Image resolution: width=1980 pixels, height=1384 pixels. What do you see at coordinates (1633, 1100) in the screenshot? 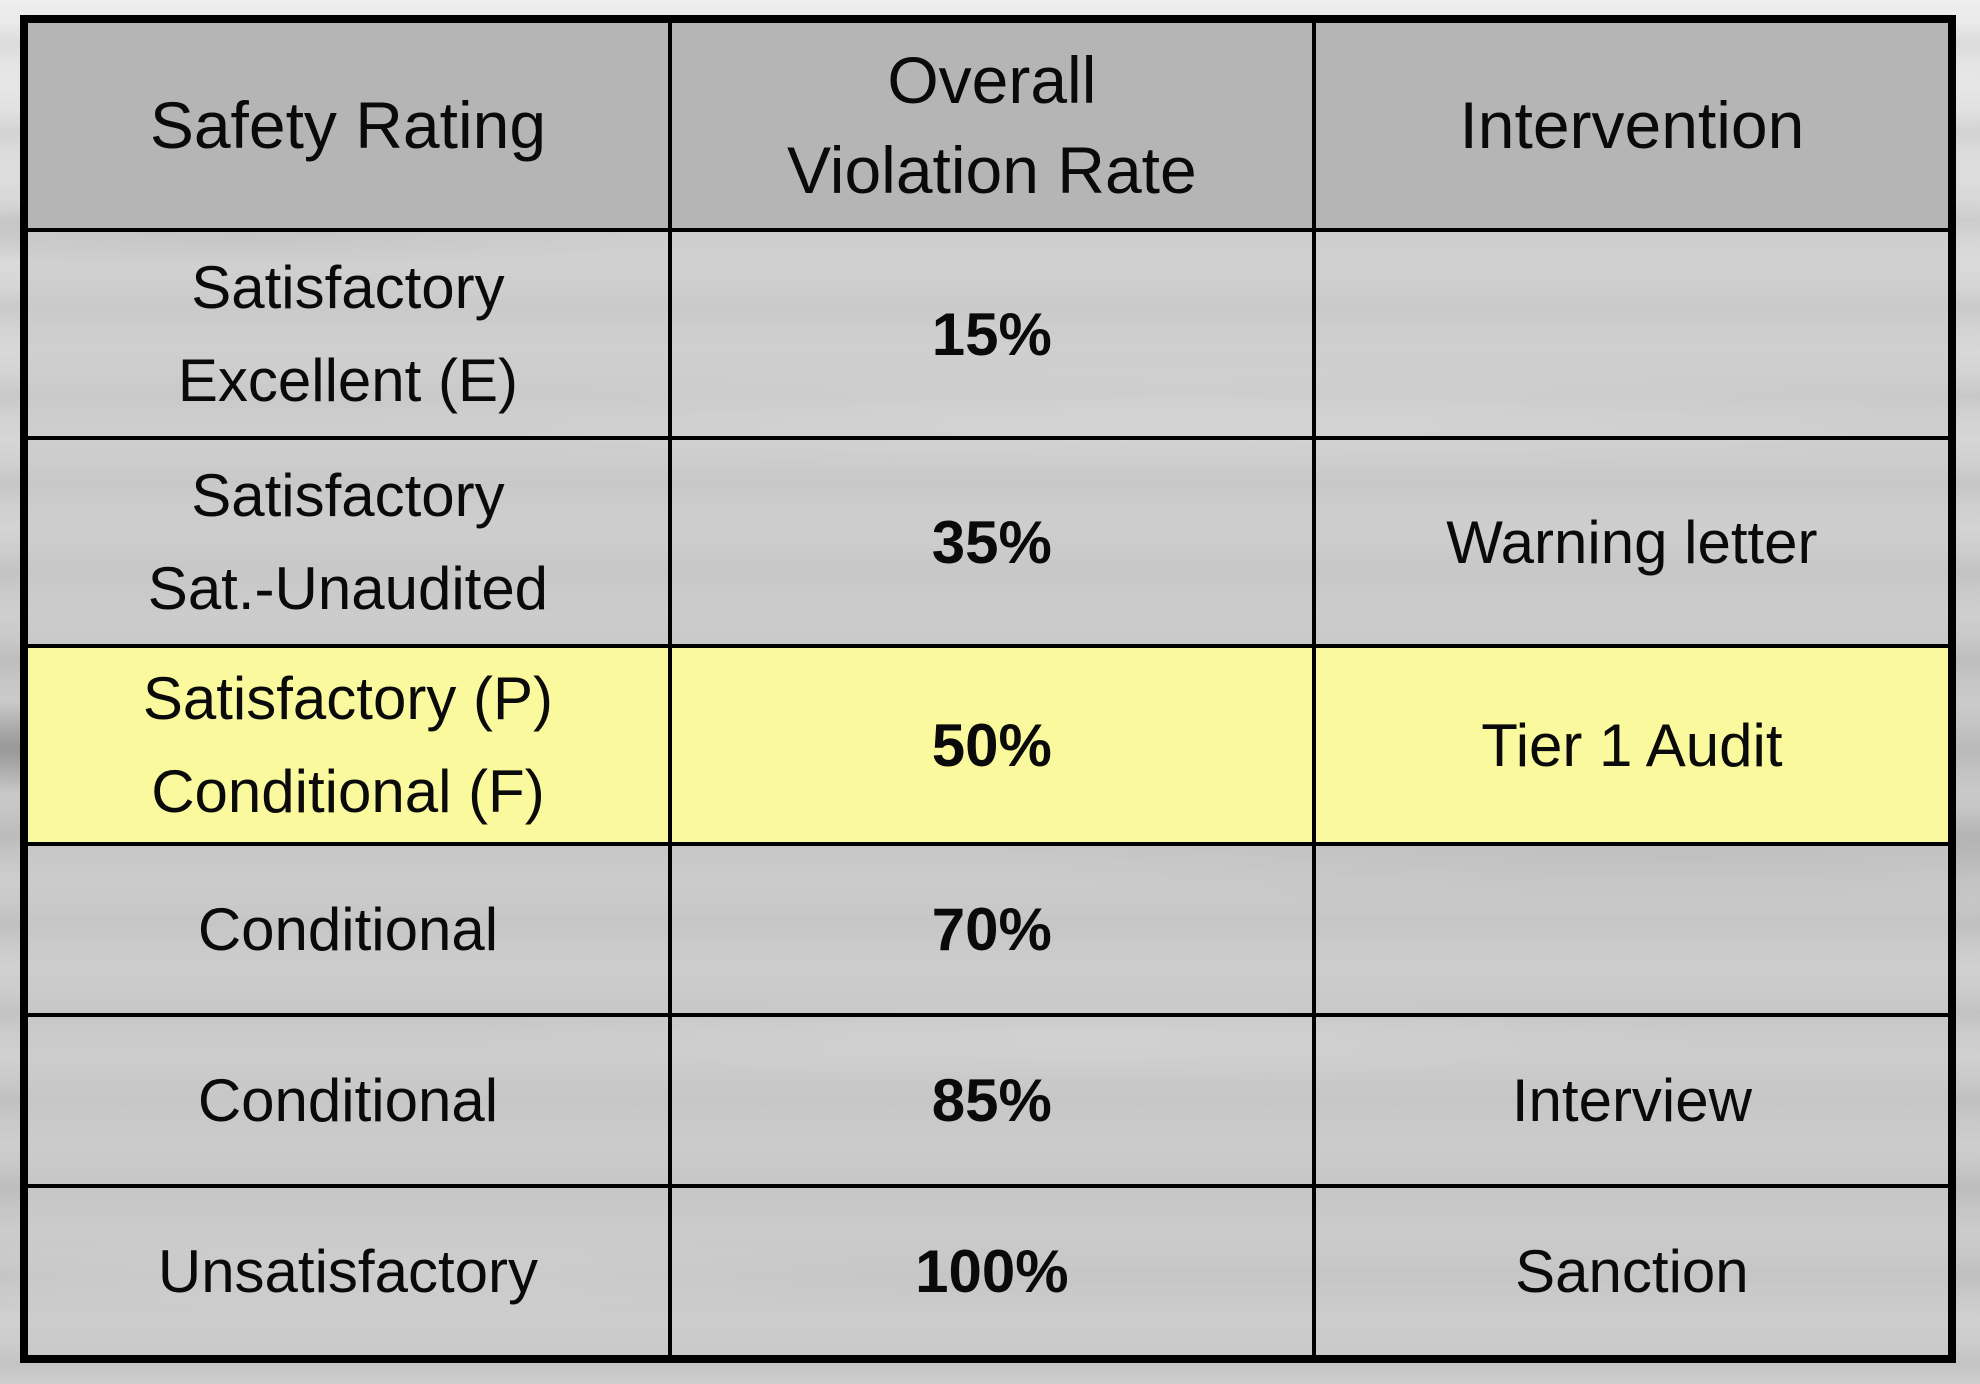
I see `intervention-cell: Interview` at bounding box center [1633, 1100].